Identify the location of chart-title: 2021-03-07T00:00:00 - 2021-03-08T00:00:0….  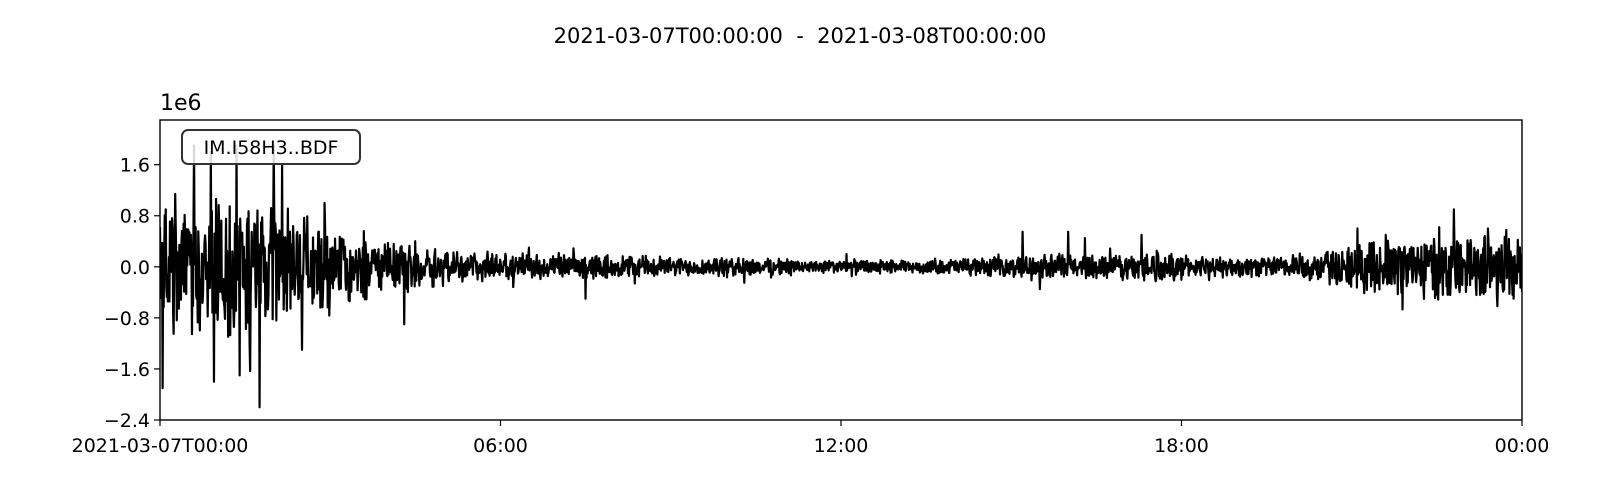
(800, 36).